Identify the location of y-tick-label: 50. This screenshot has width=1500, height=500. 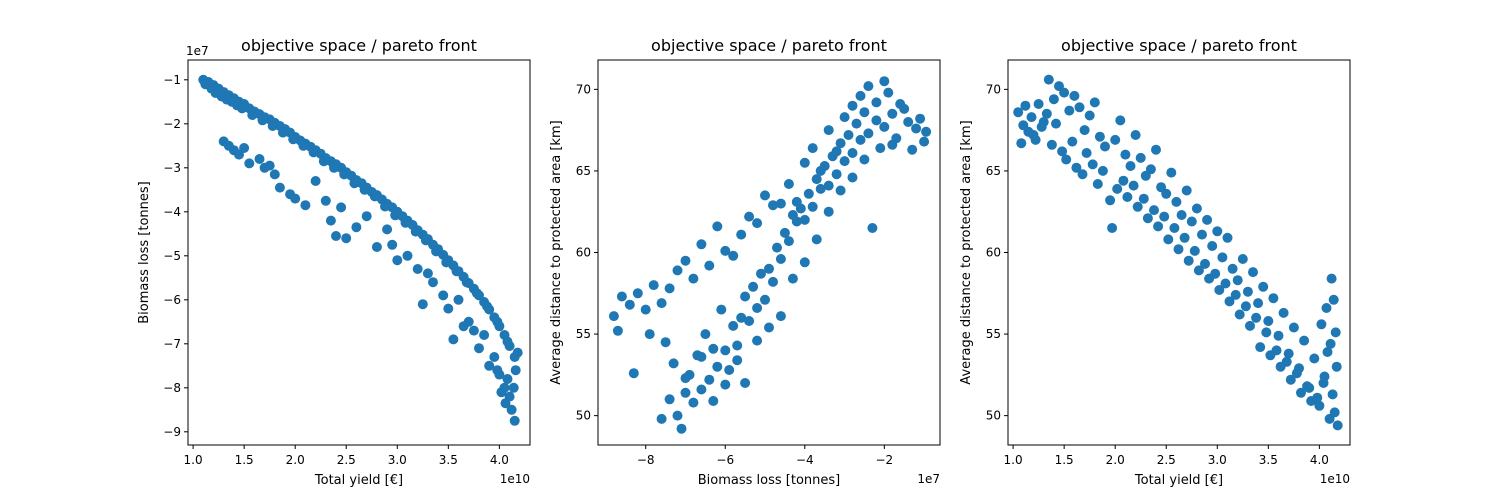
(993, 416).